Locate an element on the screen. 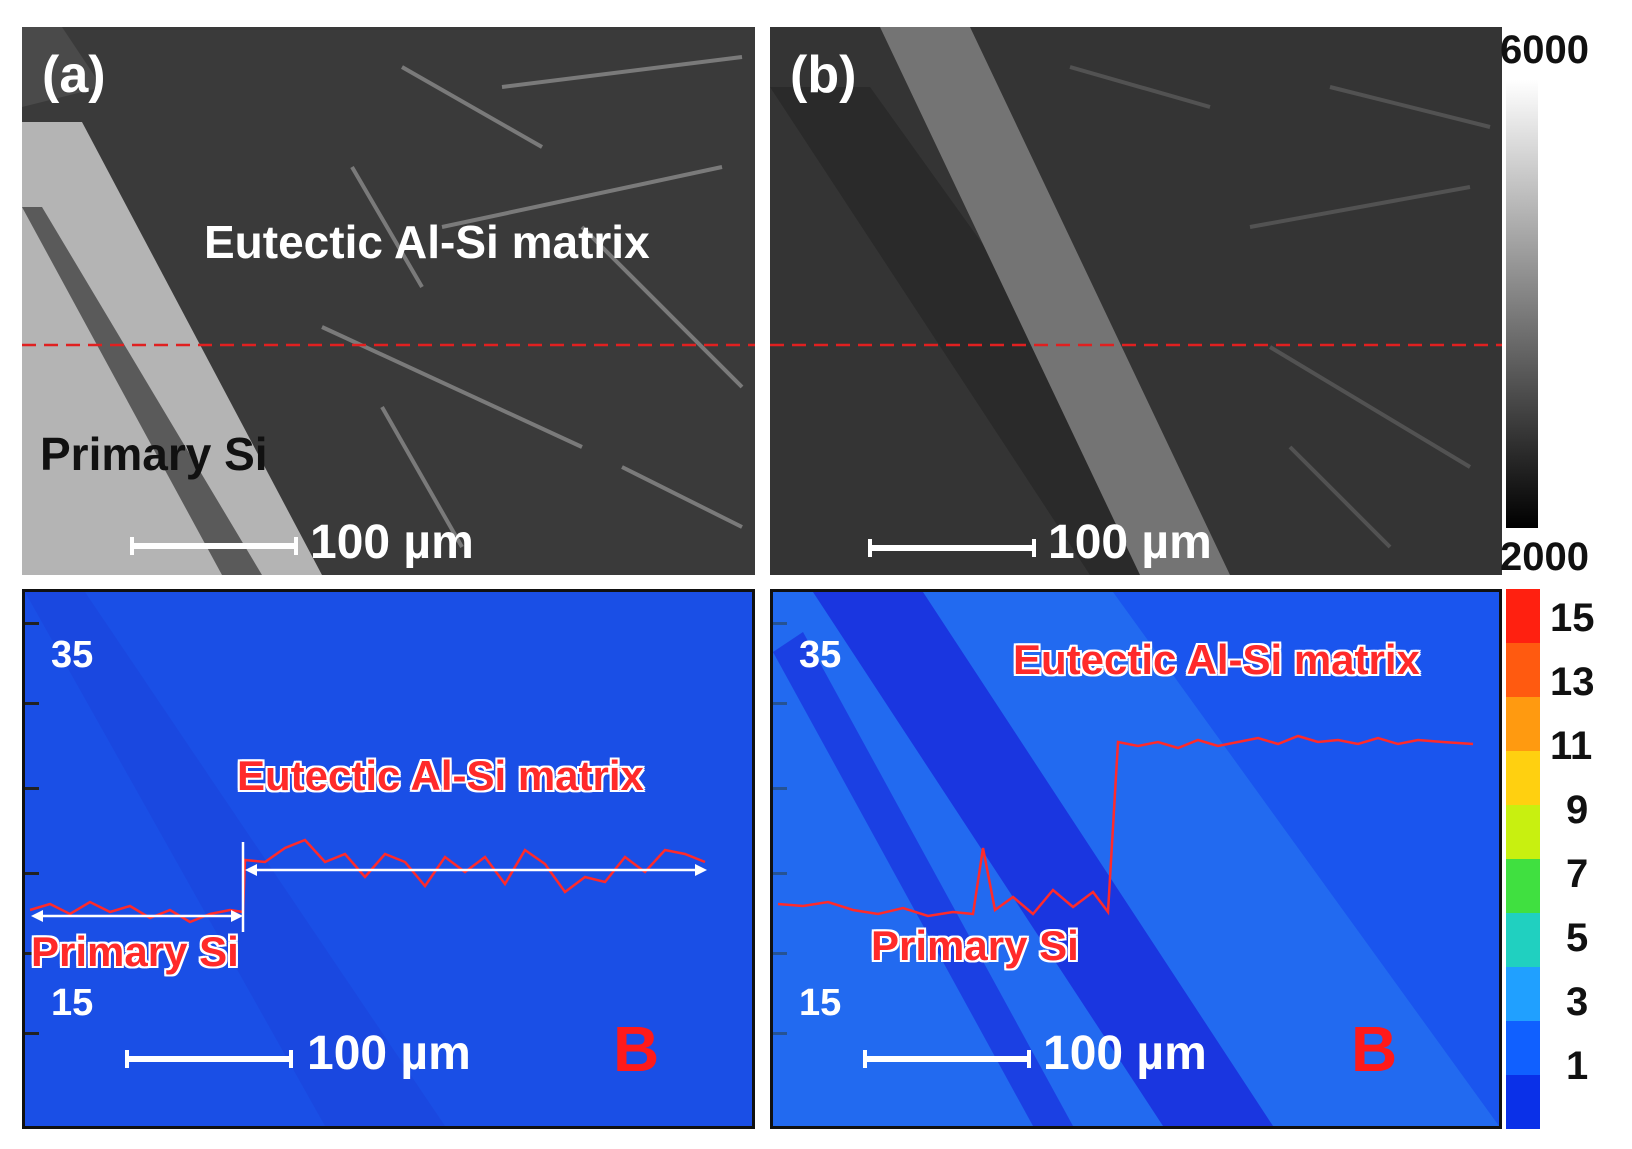 The width and height of the screenshot is (1632, 1149). color-bar-tick-13: 13 is located at coordinates (1572, 682).